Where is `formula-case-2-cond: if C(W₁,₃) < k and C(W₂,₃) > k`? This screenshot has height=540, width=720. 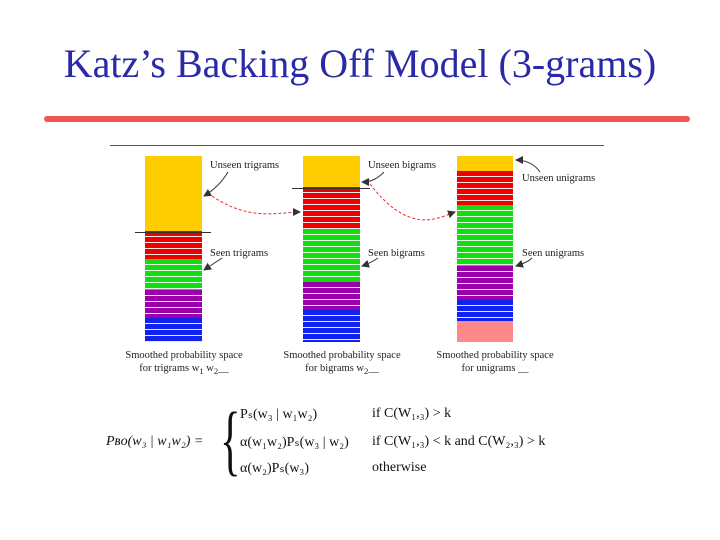
formula-case-2-cond: if C(W₁,₃) < k and C(W₂,₃) > k is located at coordinates (459, 441).